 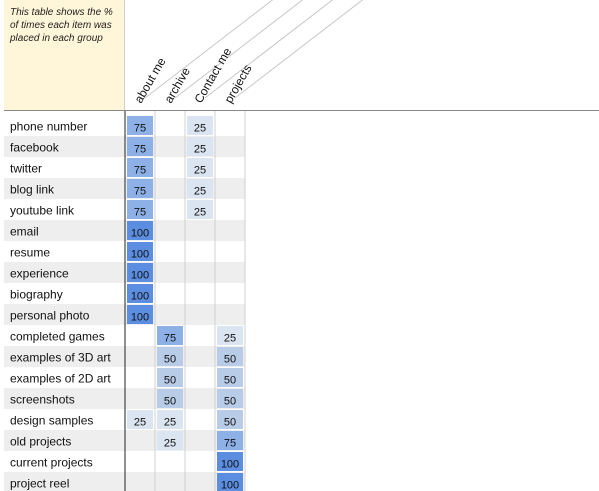 What do you see at coordinates (24, 232) in the screenshot?
I see `row-label-email: email` at bounding box center [24, 232].